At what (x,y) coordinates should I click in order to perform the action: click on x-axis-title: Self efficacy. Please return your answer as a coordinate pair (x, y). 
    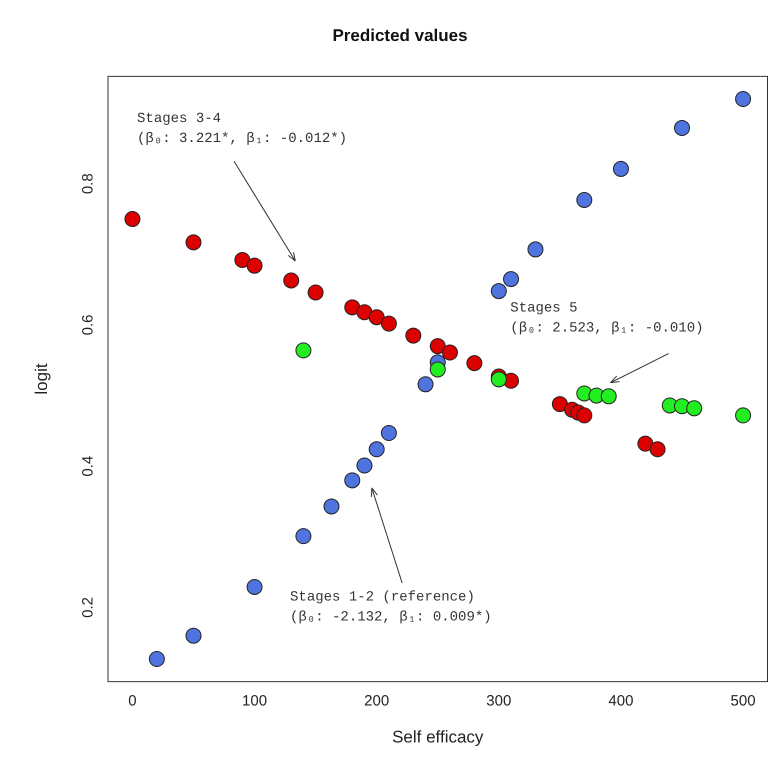
    Looking at the image, I should click on (438, 736).